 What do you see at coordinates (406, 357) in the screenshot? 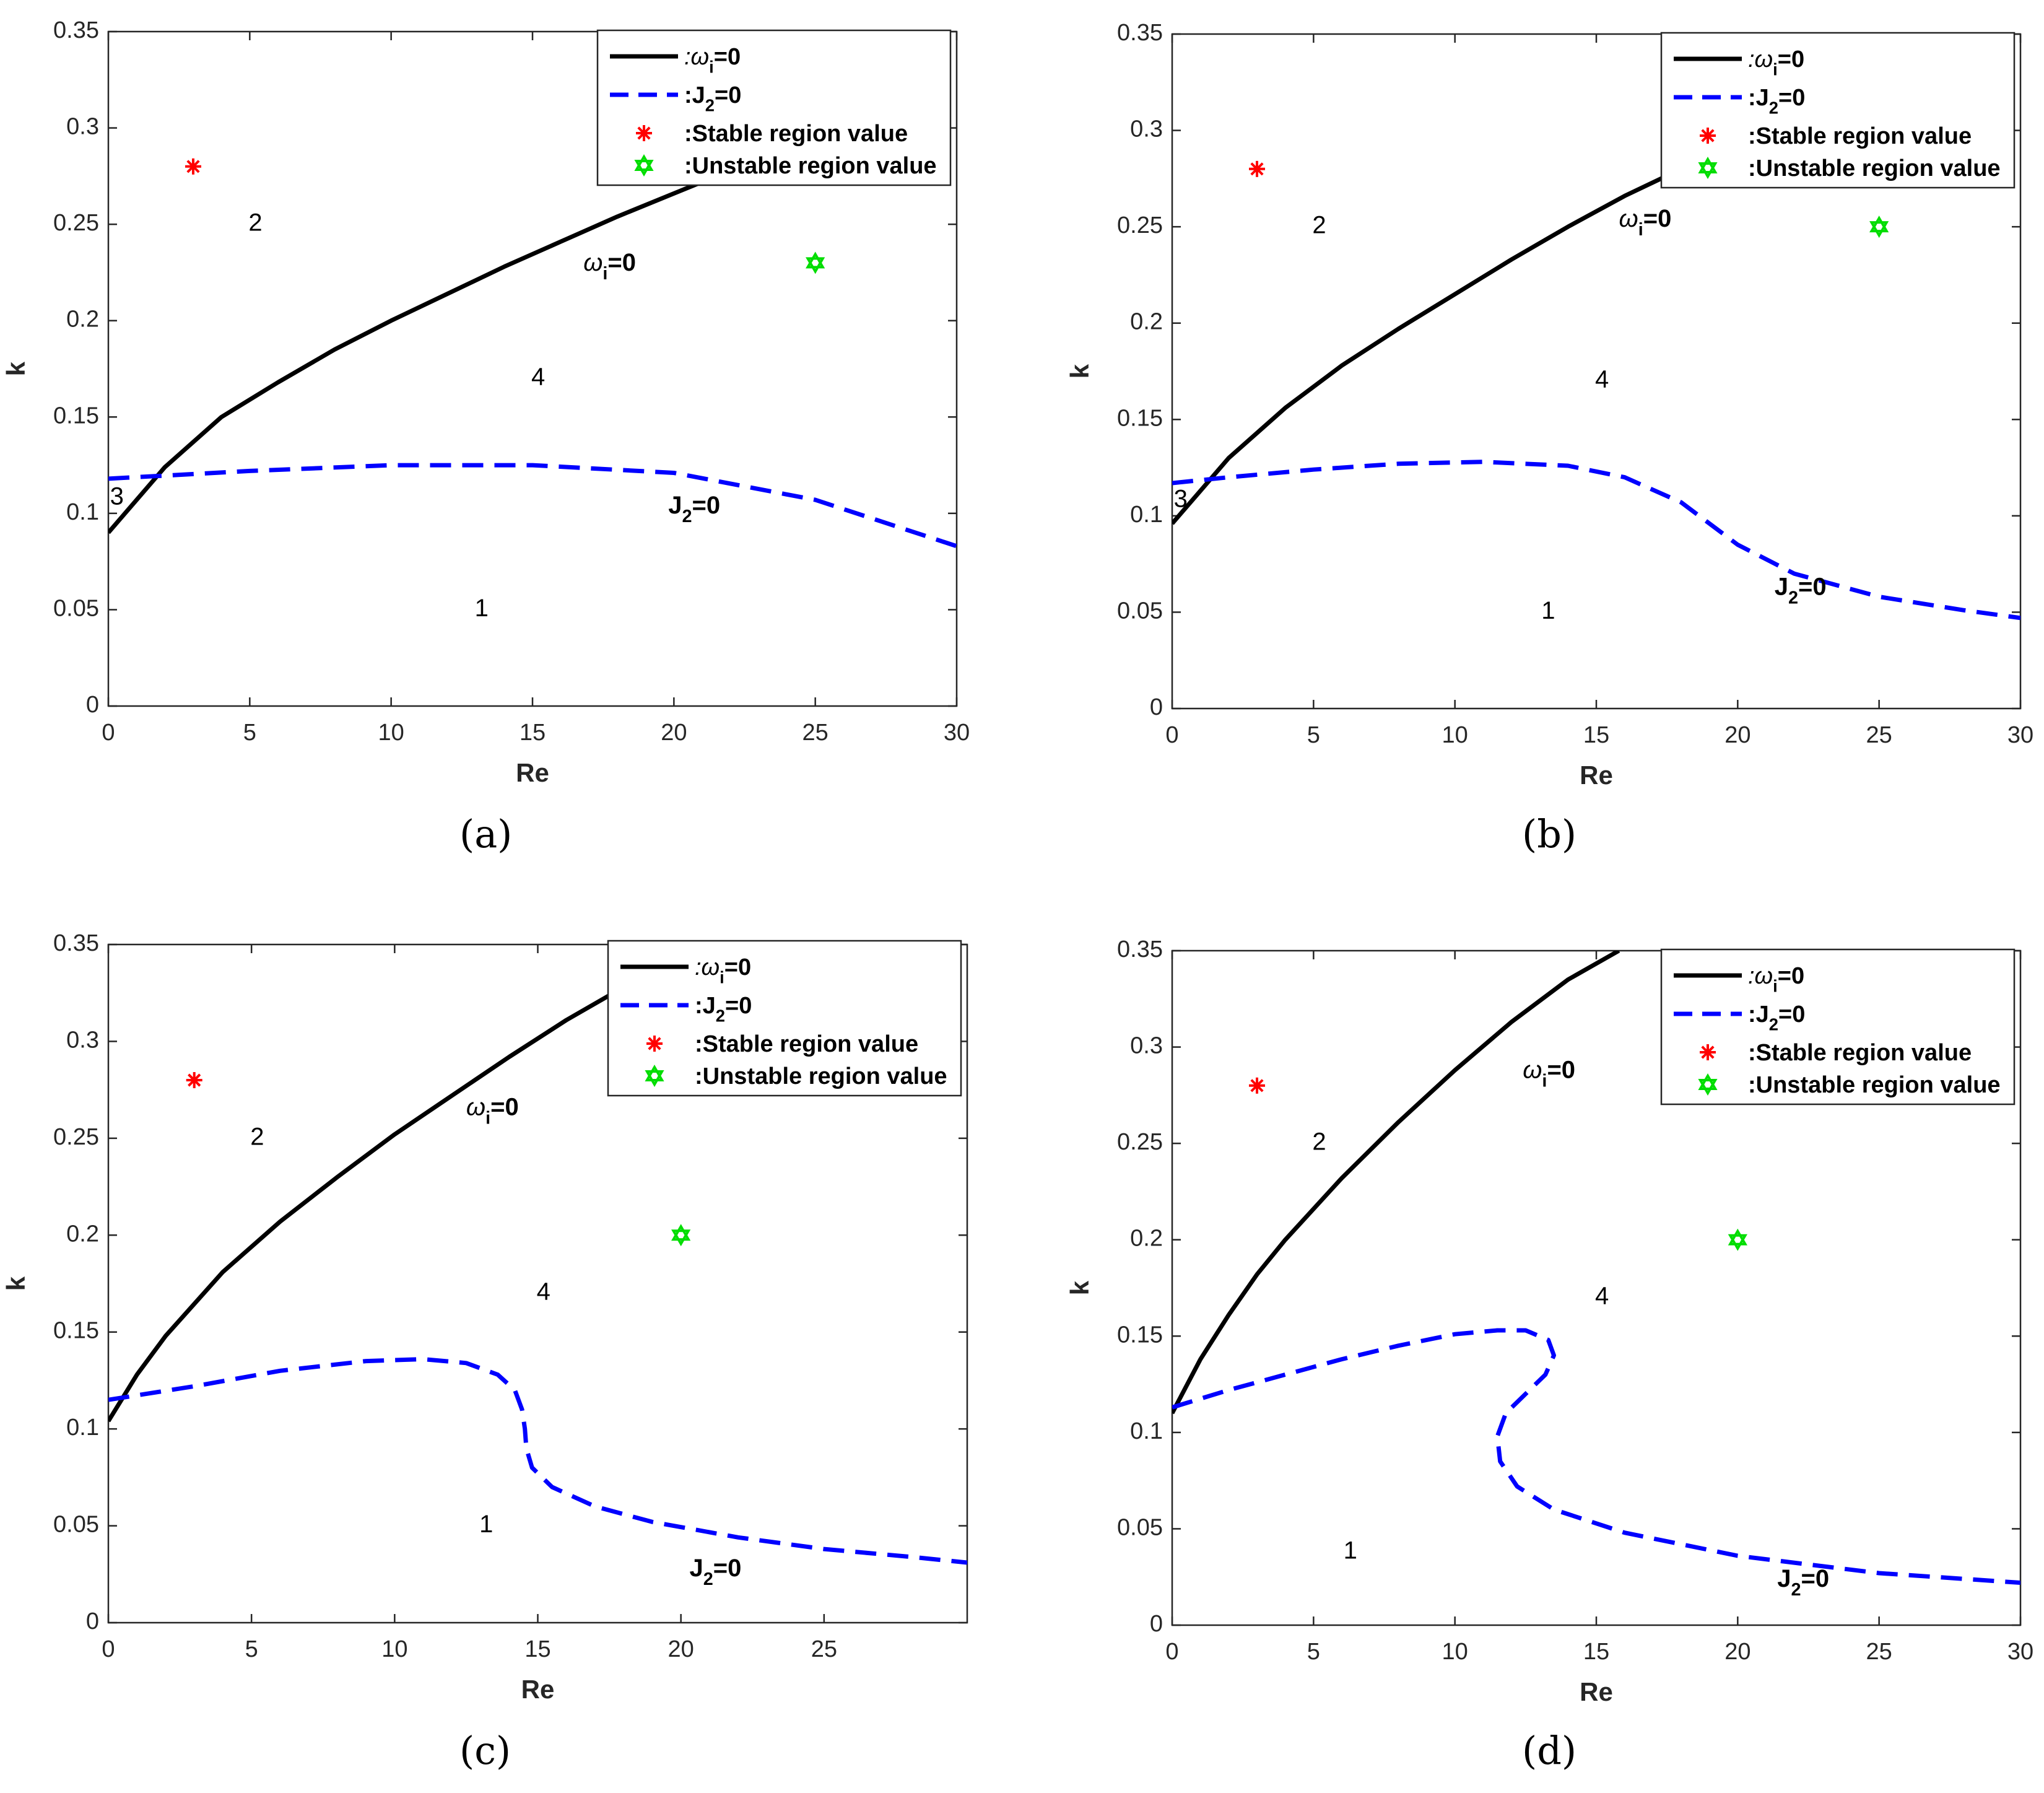
I see `omega-curve-a` at bounding box center [406, 357].